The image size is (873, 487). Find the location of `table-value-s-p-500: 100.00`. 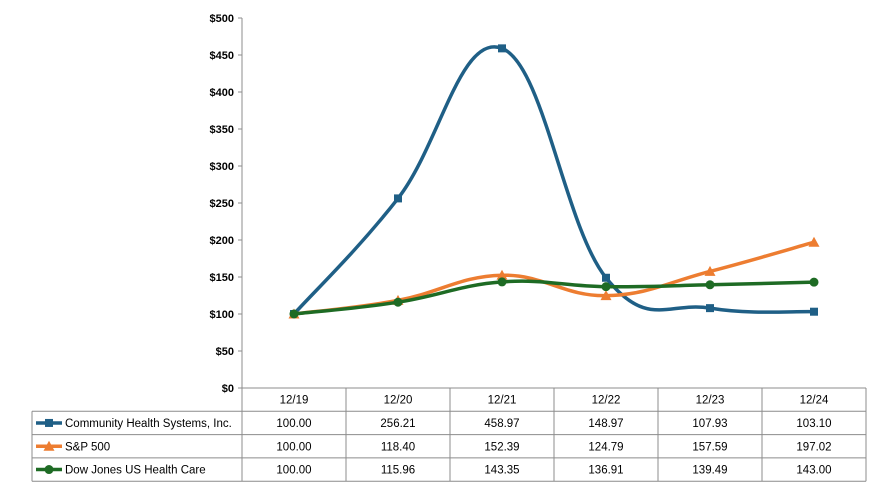

table-value-s-p-500: 100.00 is located at coordinates (293, 447).